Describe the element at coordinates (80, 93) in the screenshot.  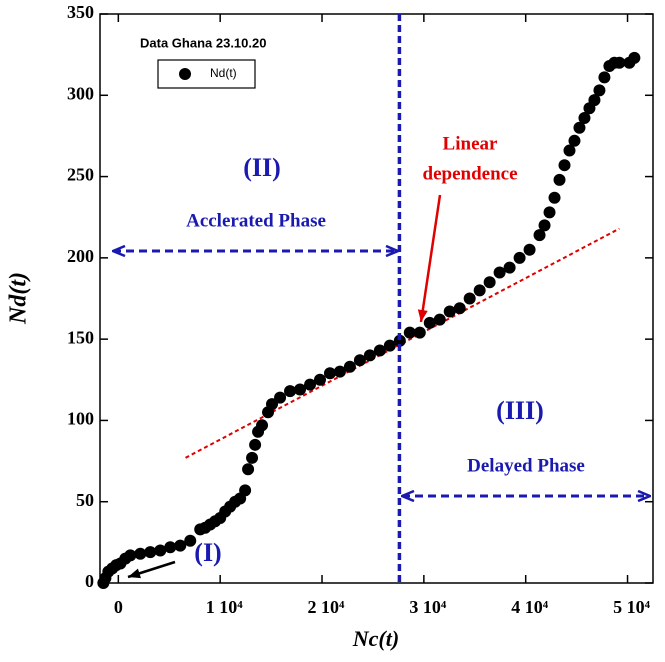
I see `y-tick-label: 300` at that location.